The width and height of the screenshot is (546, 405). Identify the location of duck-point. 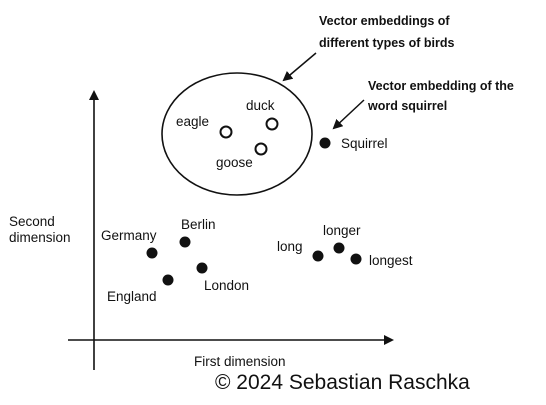
(272, 124).